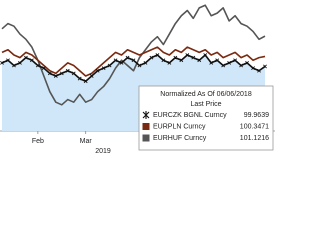  What do you see at coordinates (254, 126) in the screenshot?
I see `legend-value: 100.3471` at bounding box center [254, 126].